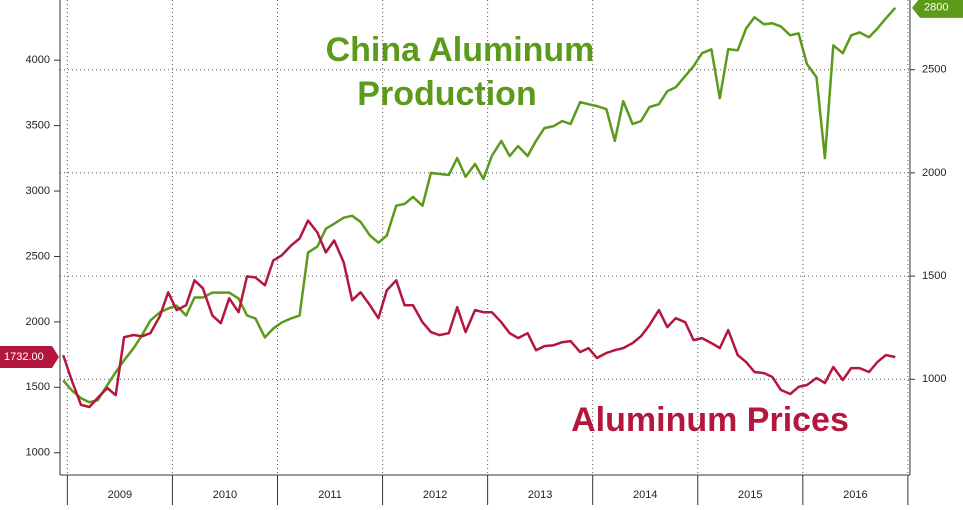 Image resolution: width=963 pixels, height=510 pixels. I want to click on y2-tick-label: 1000, so click(934, 379).